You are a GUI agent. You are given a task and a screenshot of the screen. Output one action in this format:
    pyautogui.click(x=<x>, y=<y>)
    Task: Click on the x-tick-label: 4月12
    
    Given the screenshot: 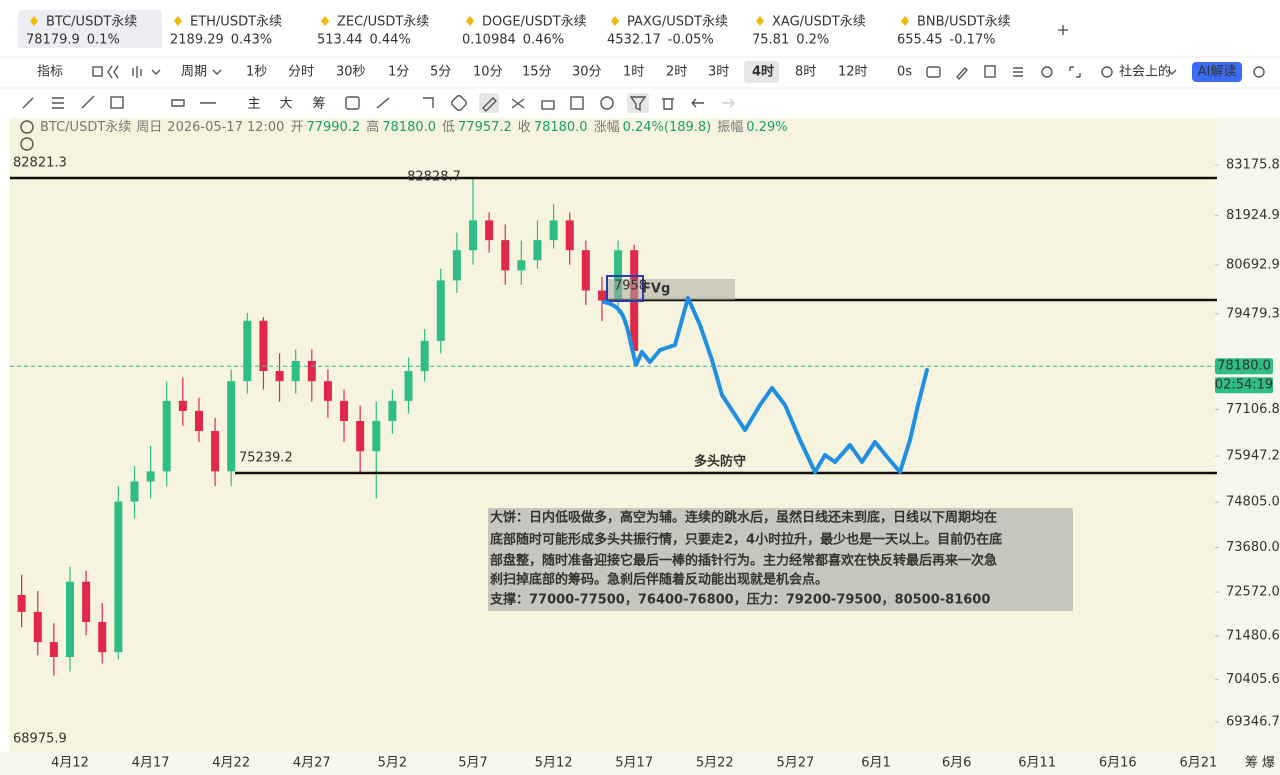 What is the action you would take?
    pyautogui.click(x=70, y=763)
    